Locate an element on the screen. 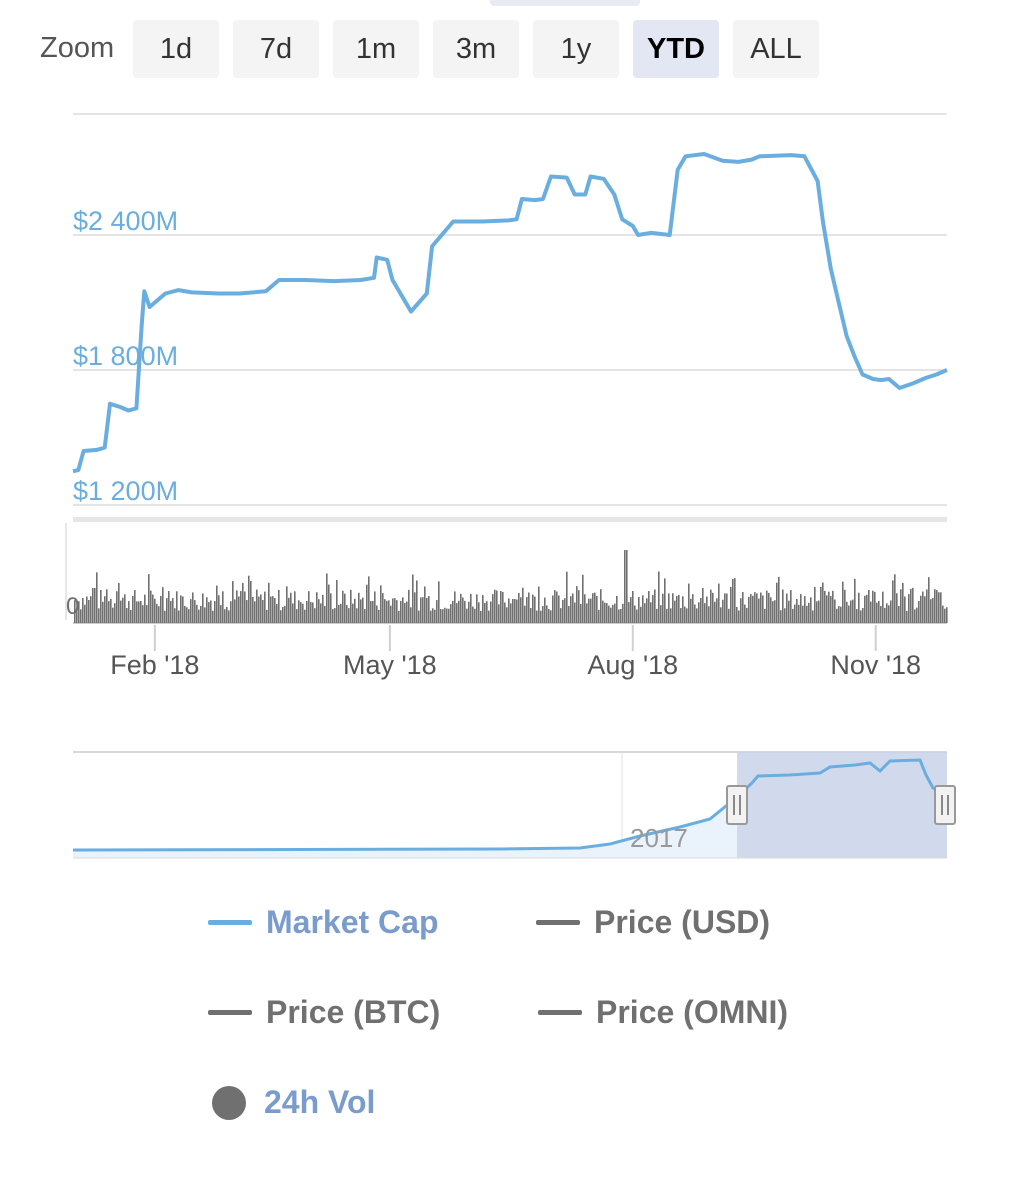 The image size is (1015, 1200). legend-24h-vol-dot-icon is located at coordinates (229, 1102).